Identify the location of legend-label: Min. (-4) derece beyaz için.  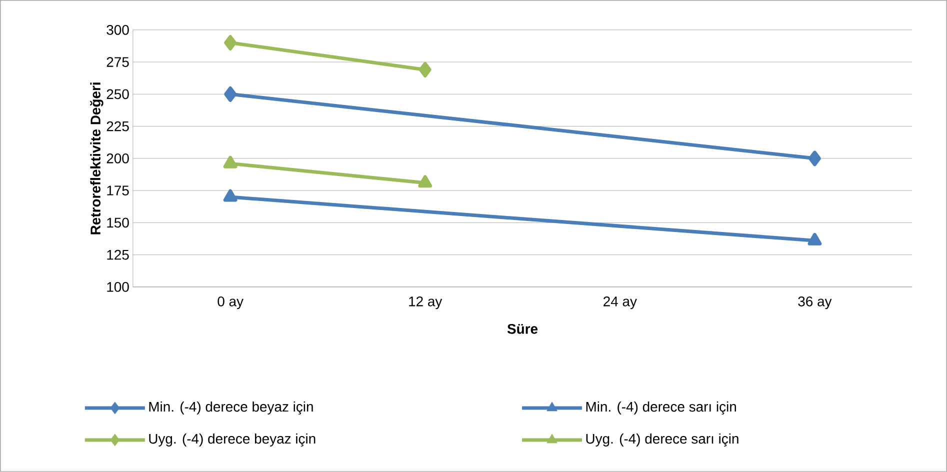
(231, 408).